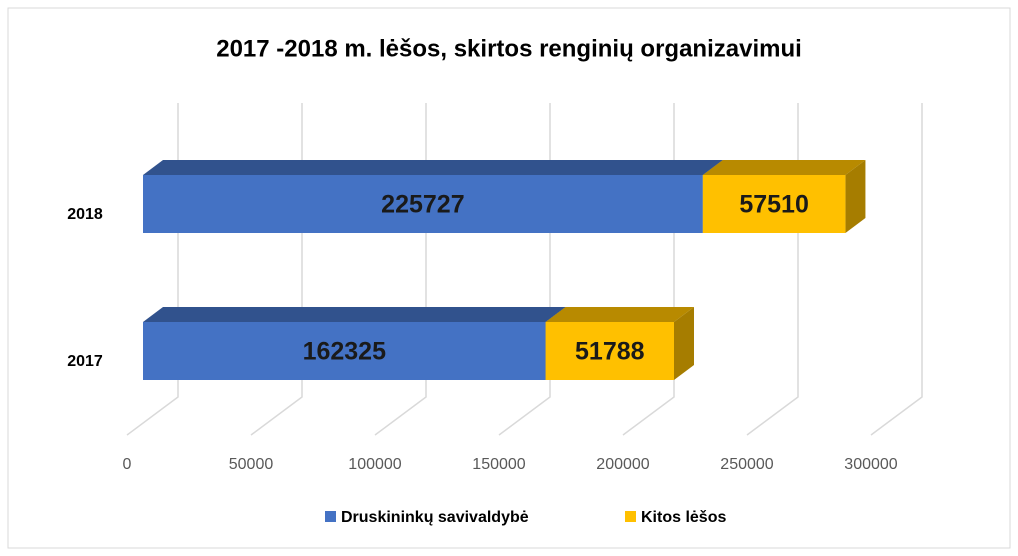 The width and height of the screenshot is (1018, 556). I want to click on x-tick-label: 0, so click(127, 464).